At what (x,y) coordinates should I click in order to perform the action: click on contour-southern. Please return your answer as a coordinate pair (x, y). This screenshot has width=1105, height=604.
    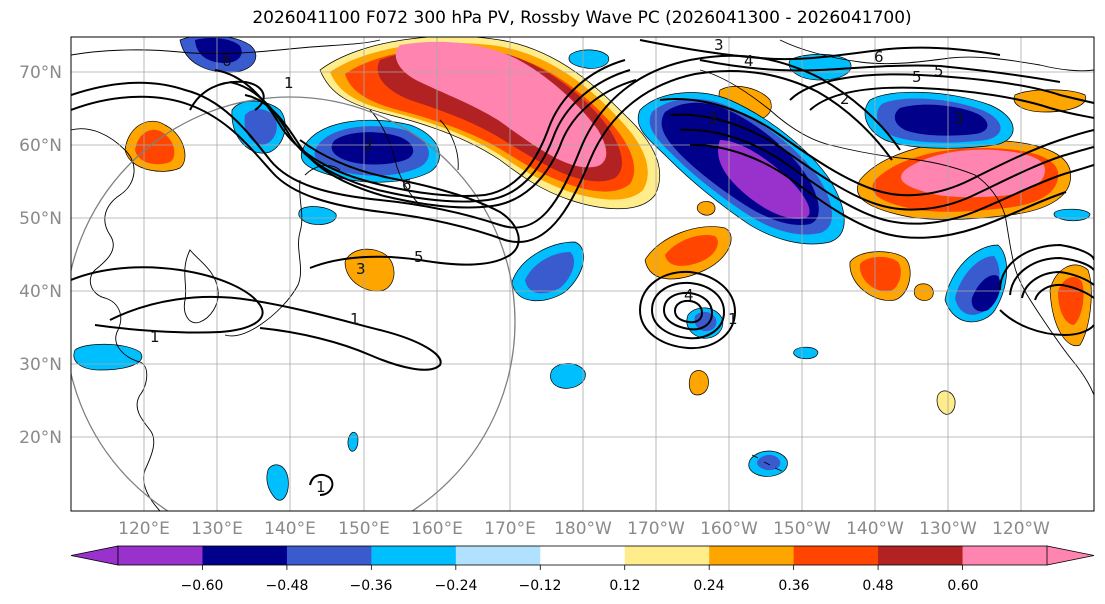
    Looking at the image, I should click on (275, 333).